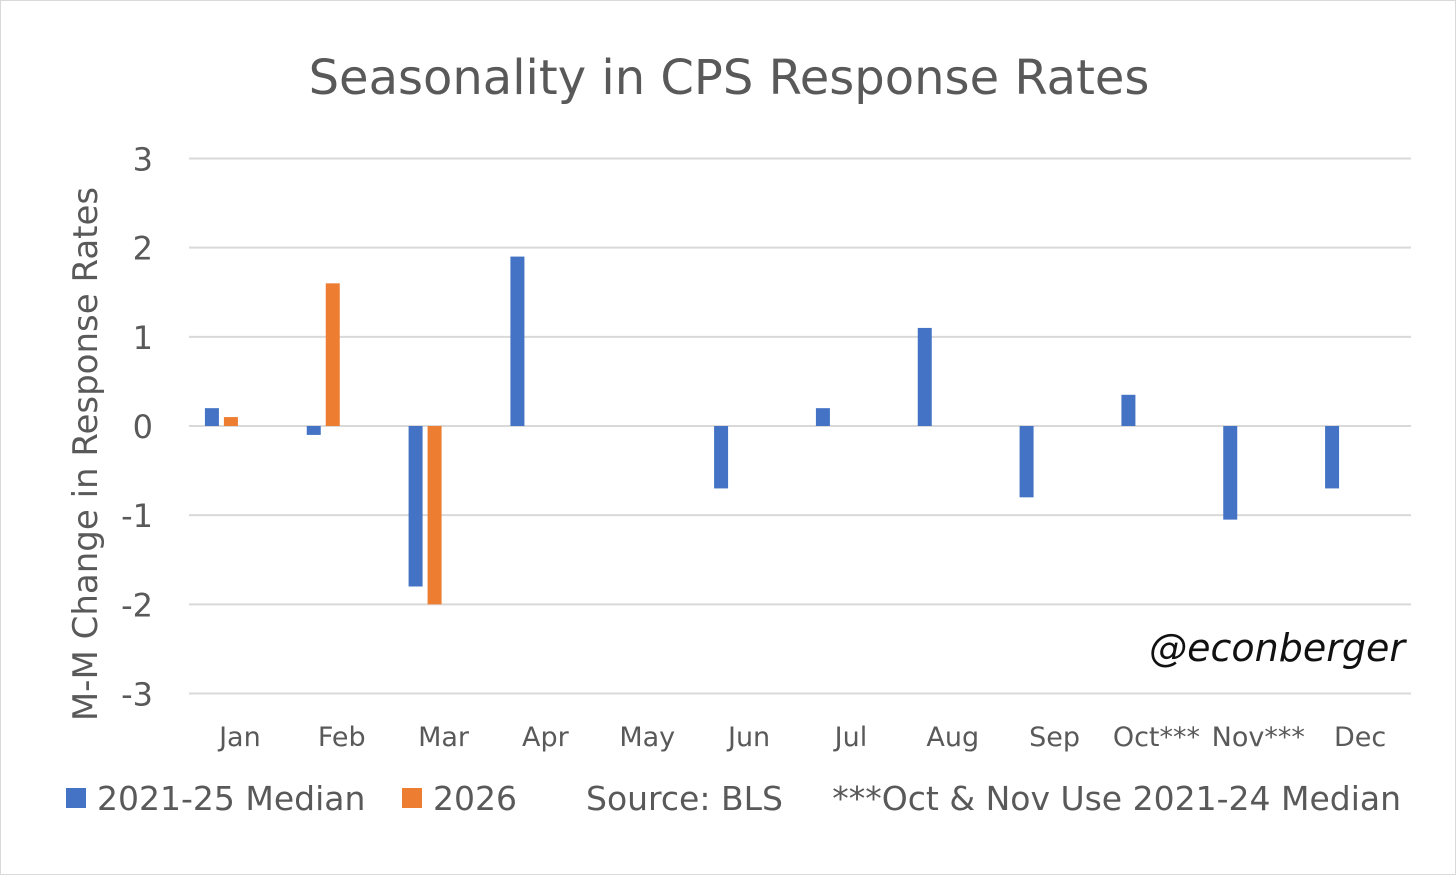  What do you see at coordinates (748, 737) in the screenshot?
I see `x-tick-label: Jun` at bounding box center [748, 737].